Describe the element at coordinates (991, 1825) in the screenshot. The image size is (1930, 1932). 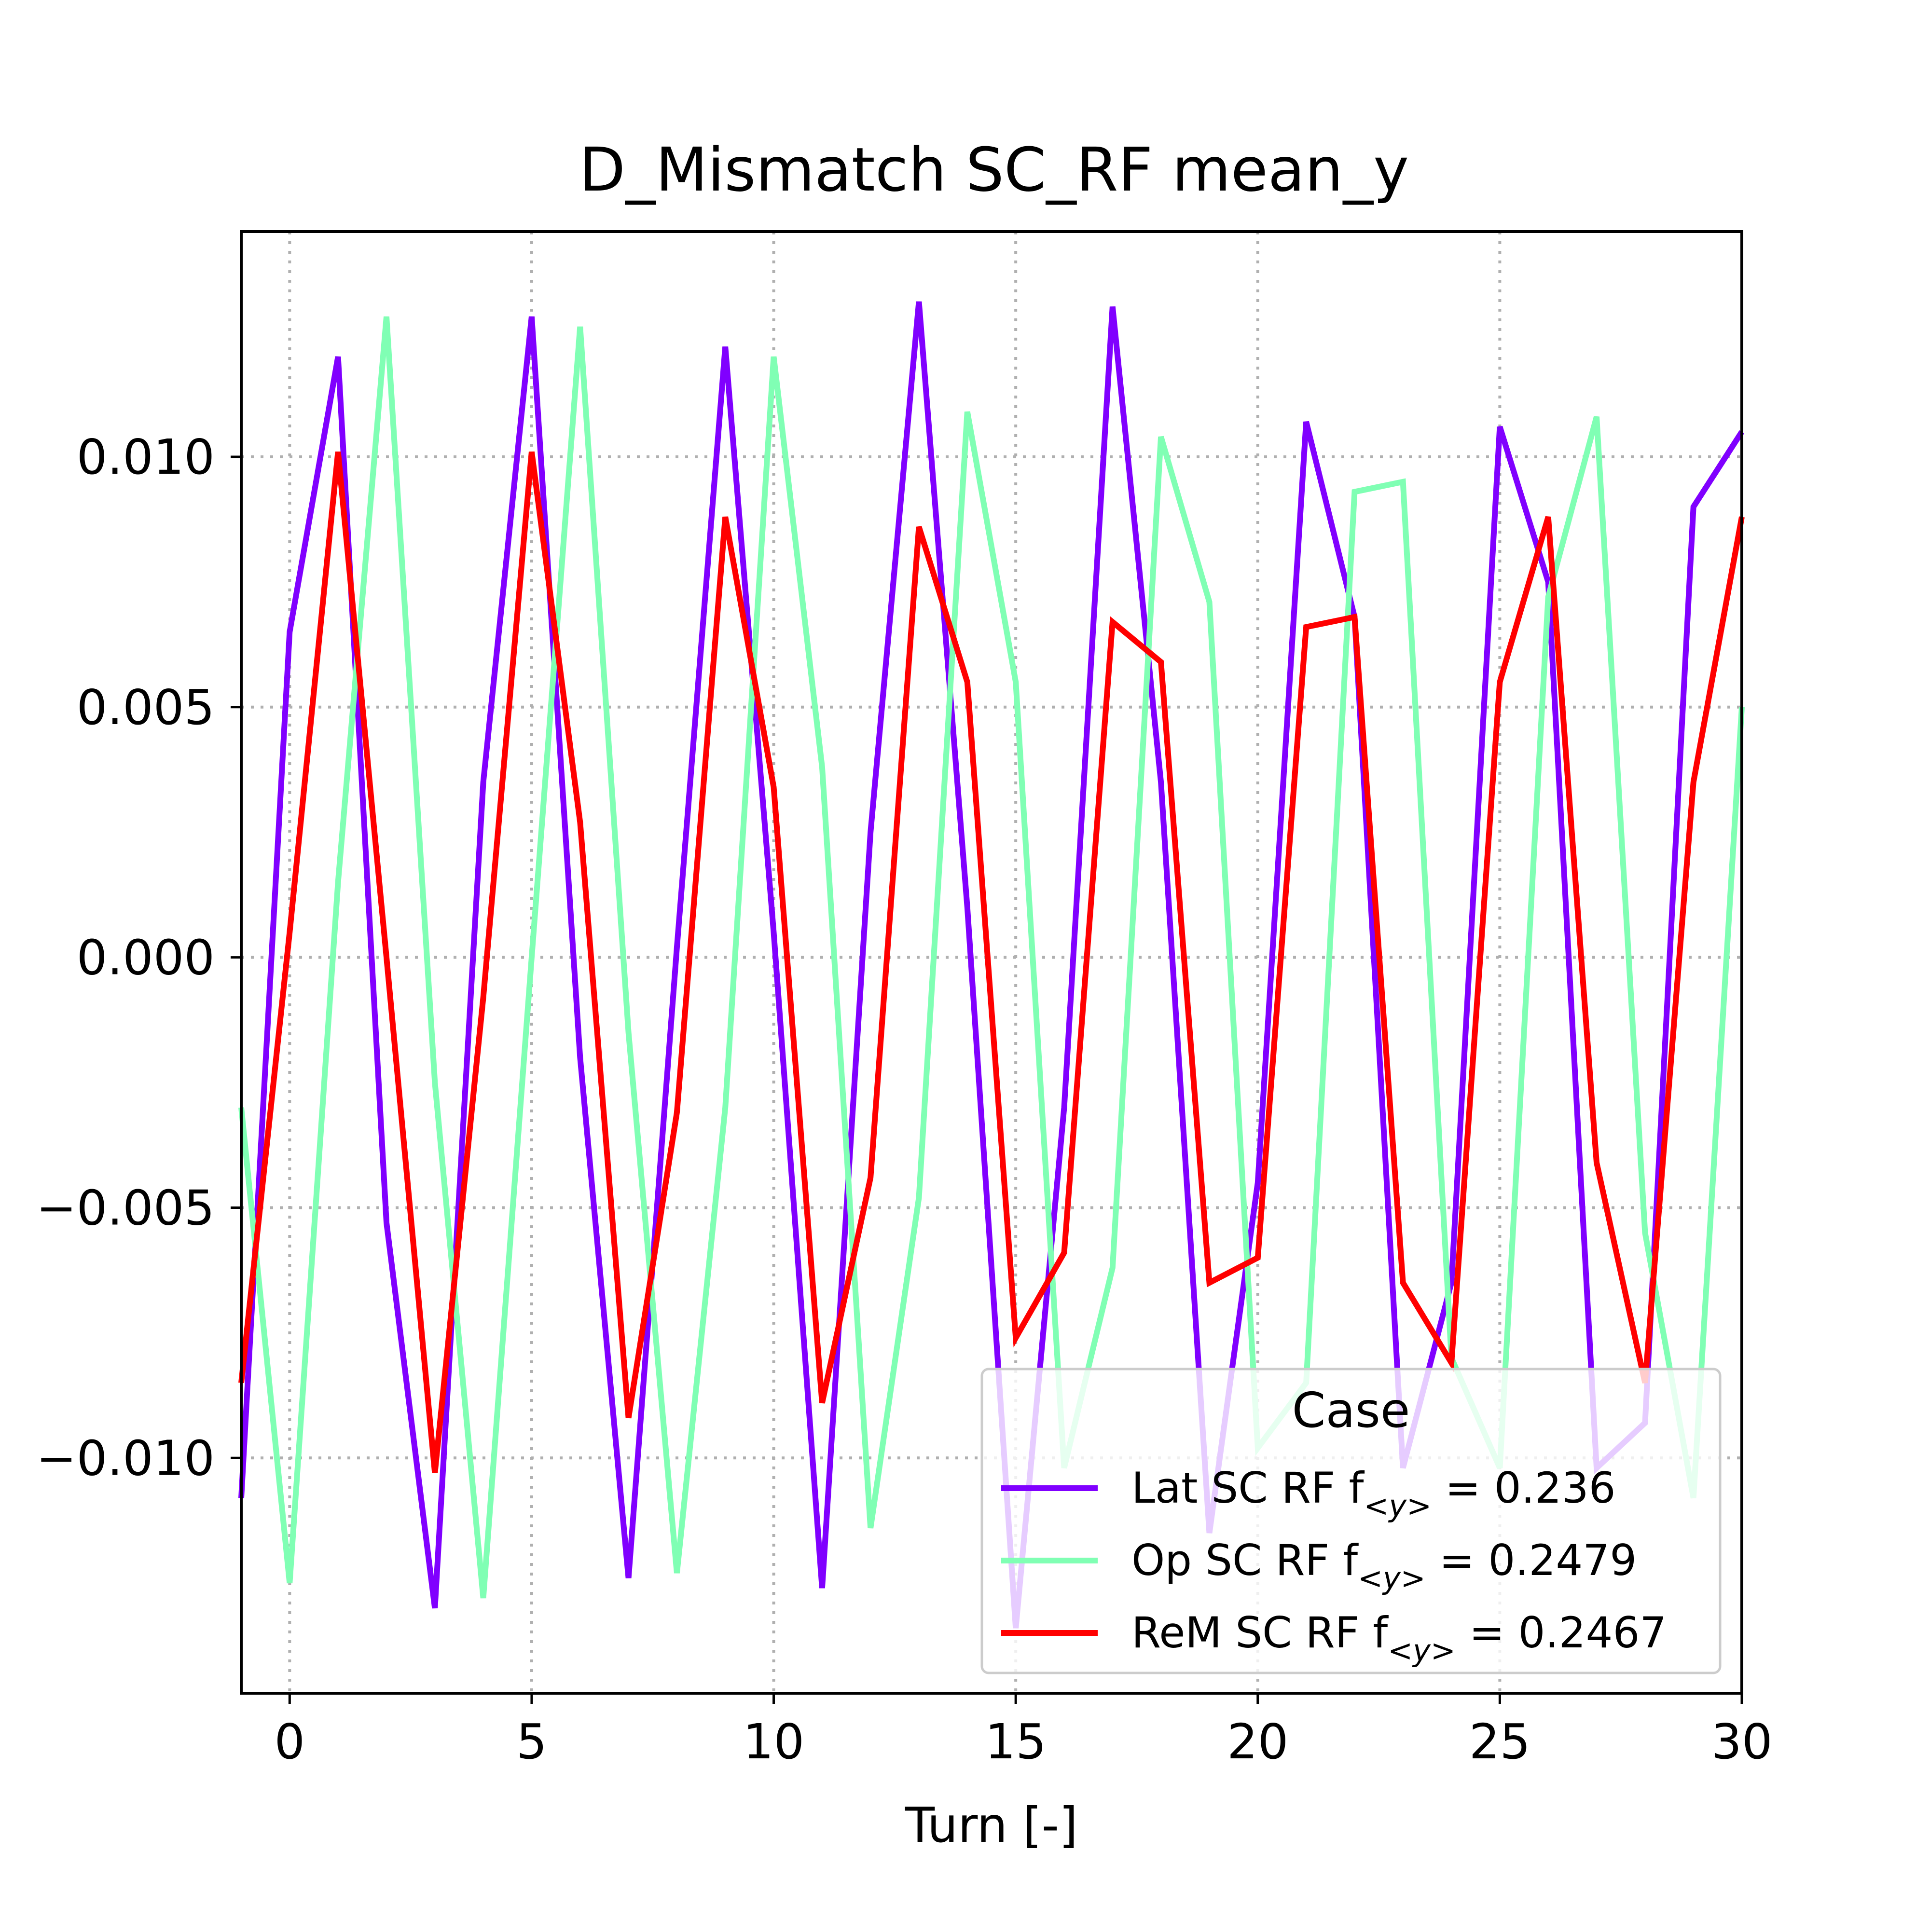
I see `x-axis-label: Turn [-]` at that location.